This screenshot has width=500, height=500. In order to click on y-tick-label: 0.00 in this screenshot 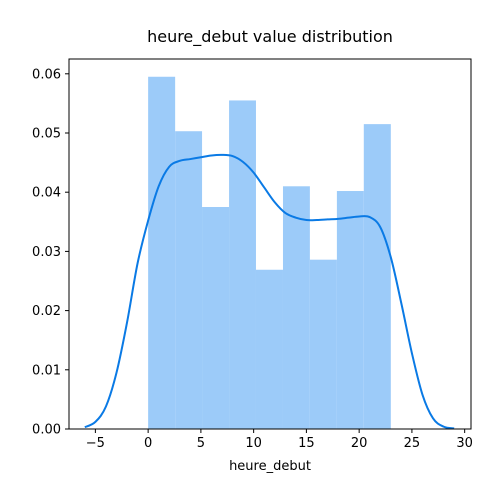, I will do `click(46, 430)`.